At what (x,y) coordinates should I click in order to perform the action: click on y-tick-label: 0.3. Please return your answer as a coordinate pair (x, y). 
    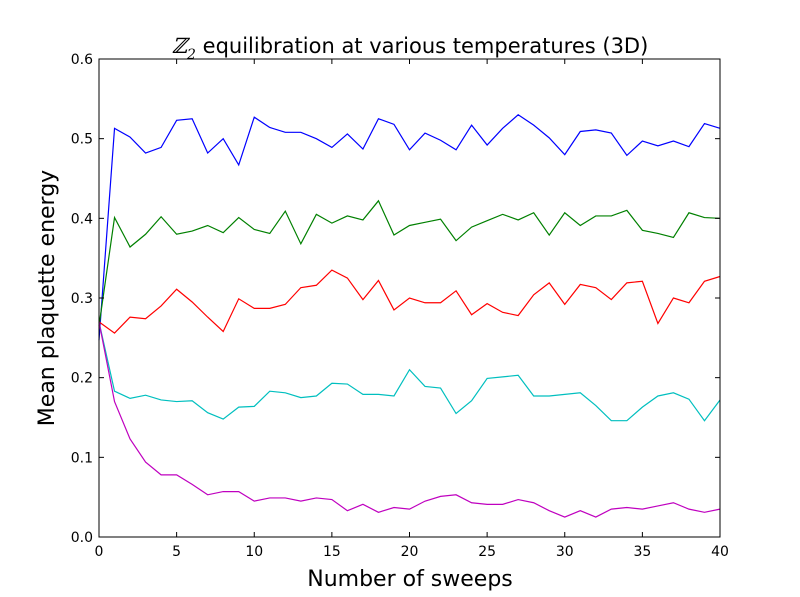
    Looking at the image, I should click on (82, 299).